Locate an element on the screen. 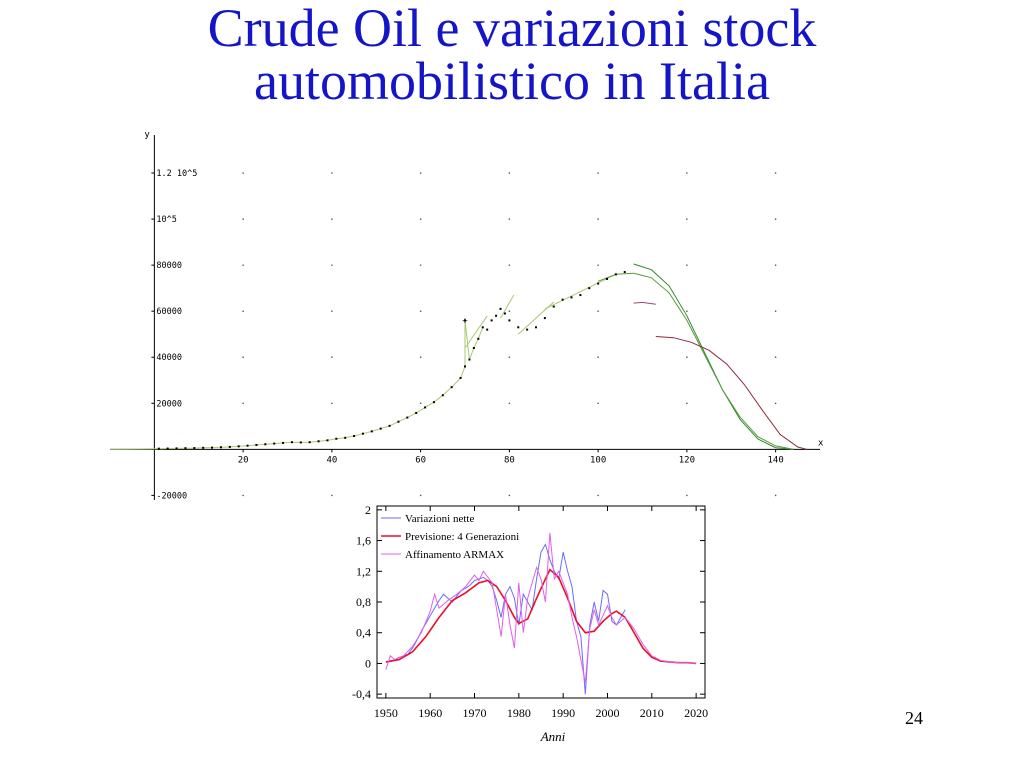 The width and height of the screenshot is (1024, 768). y-tick-label: 0,4 is located at coordinates (363, 633).